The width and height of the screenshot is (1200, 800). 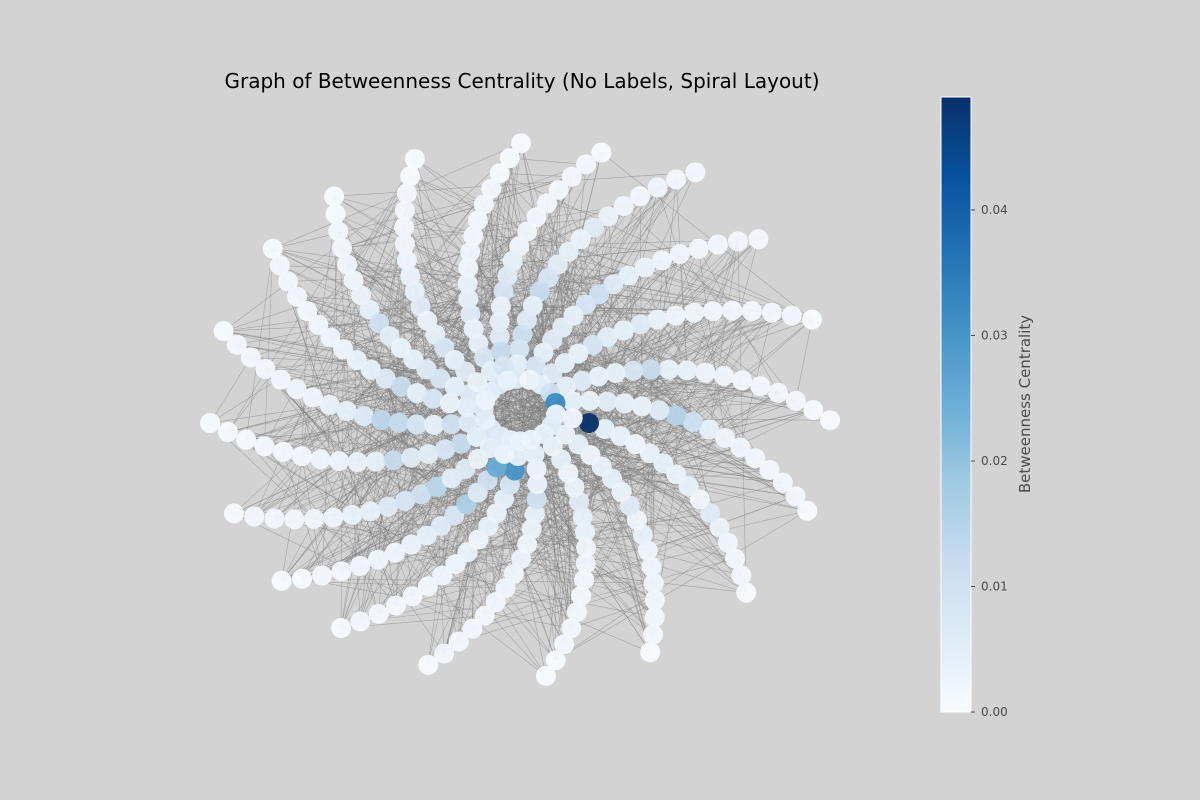 I want to click on colorbar-ticks: 0.00 0.01 0.02 0.03 0.04, so click(x=989, y=461).